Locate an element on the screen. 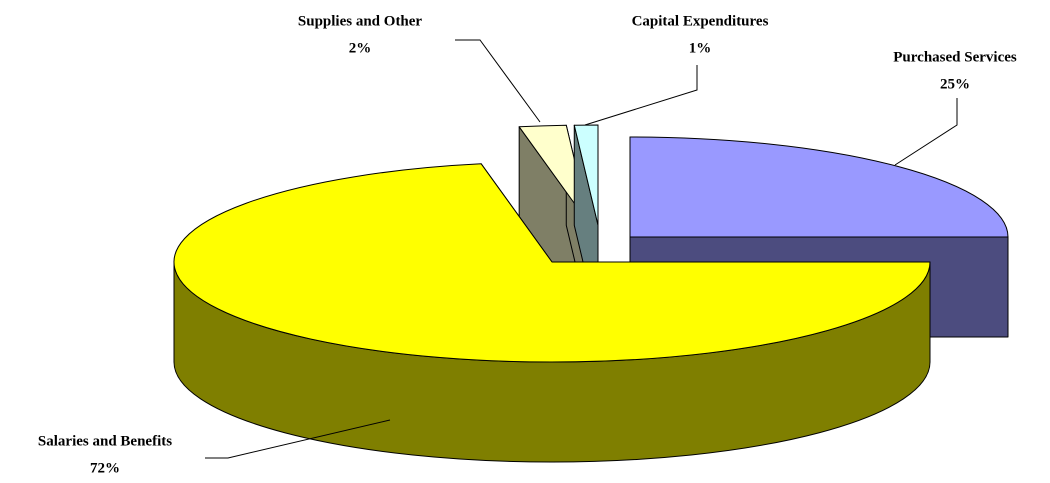 The height and width of the screenshot is (483, 1050). slice-label: Purchased Services is located at coordinates (955, 57).